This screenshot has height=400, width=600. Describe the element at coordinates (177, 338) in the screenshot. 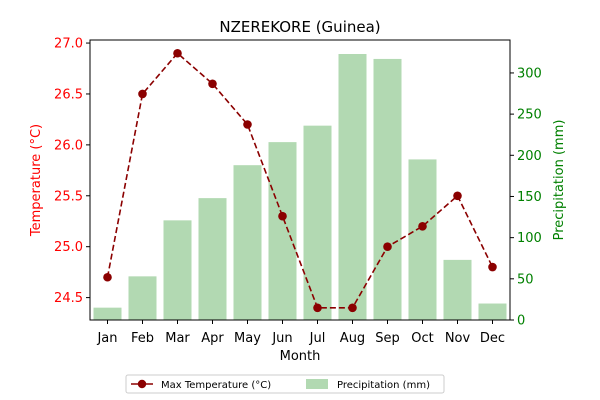

I see `x-tick-label: Mar` at that location.